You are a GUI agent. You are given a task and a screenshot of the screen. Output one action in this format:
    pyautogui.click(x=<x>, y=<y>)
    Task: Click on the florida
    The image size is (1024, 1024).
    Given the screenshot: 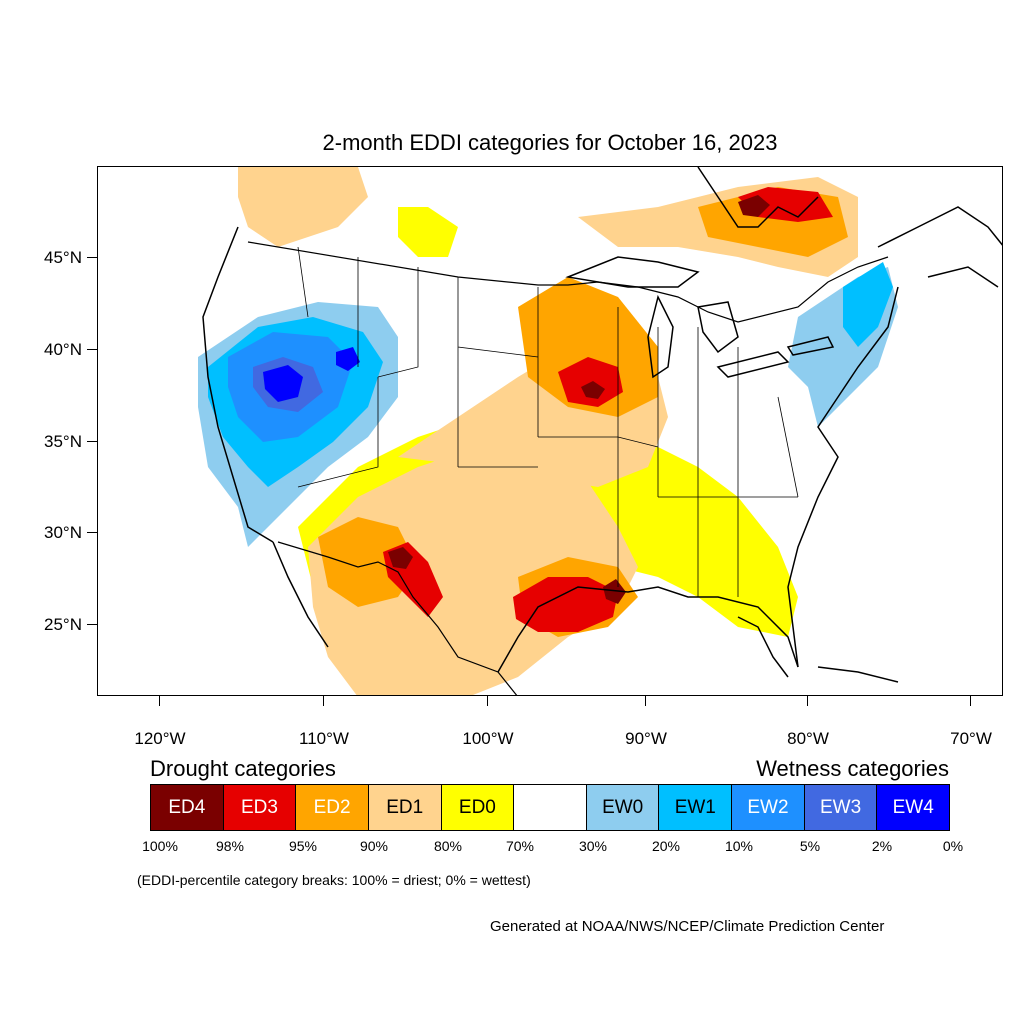 What is the action you would take?
    pyautogui.click(x=763, y=647)
    